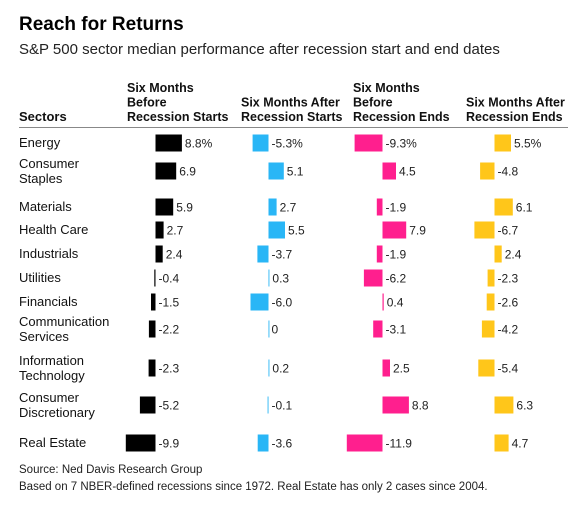  What do you see at coordinates (280, 369) in the screenshot?
I see `value-label: 0.2` at bounding box center [280, 369].